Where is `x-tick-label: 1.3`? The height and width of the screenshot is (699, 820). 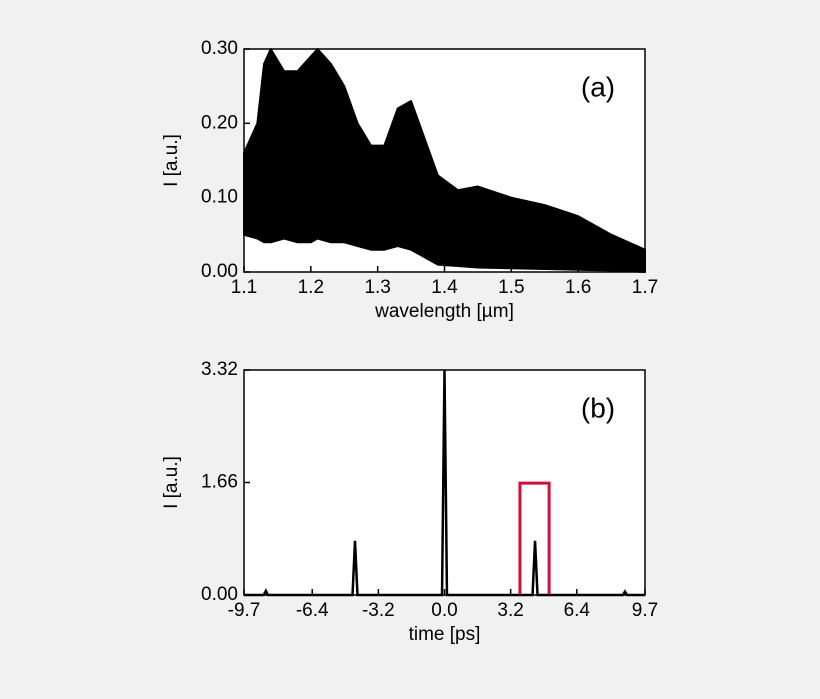
x-tick-label: 1.3 is located at coordinates (377, 287).